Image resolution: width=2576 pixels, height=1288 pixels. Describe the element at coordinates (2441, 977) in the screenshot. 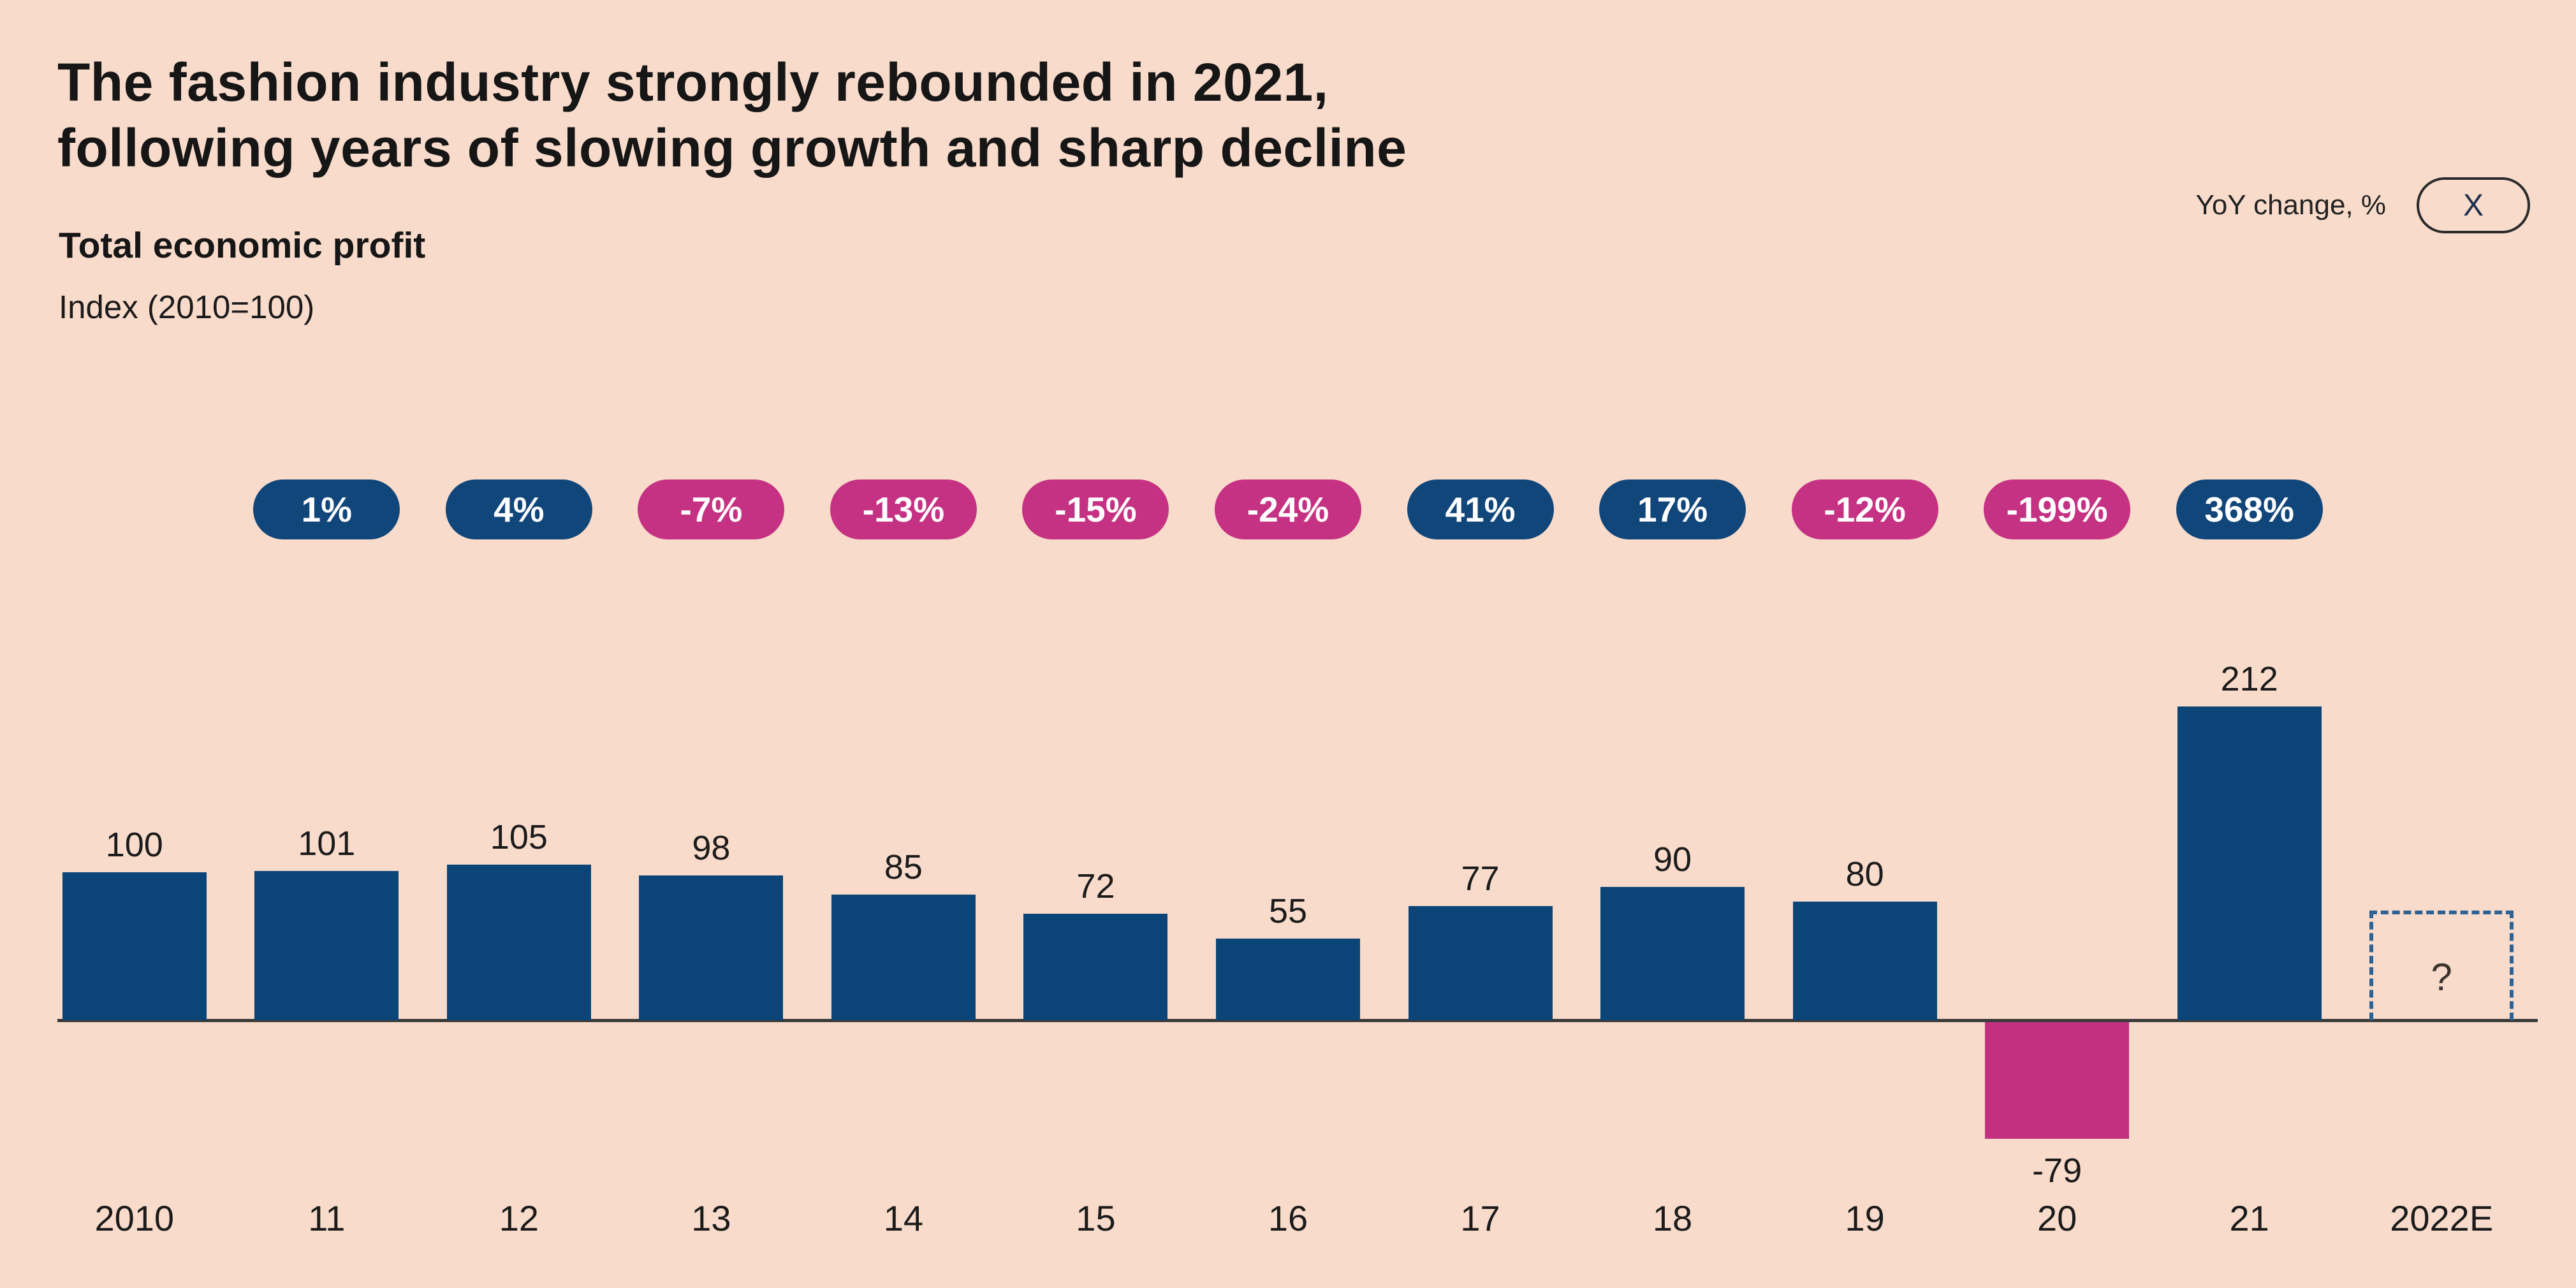

I see `question-mark-label: ?` at that location.